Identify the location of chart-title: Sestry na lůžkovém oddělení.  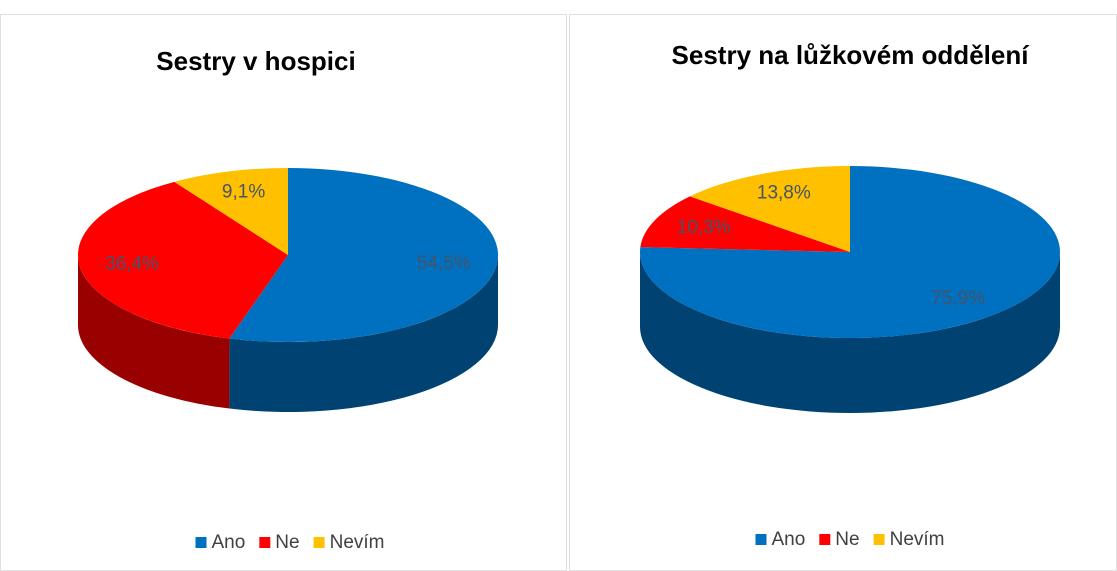
(851, 55).